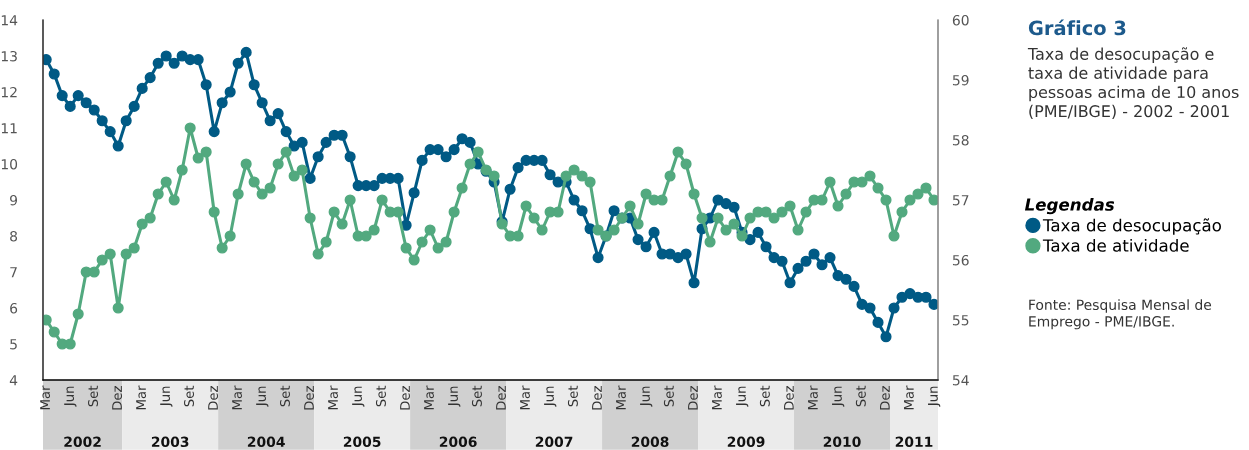  Describe the element at coordinates (1133, 83) in the screenshot. I see `text: Taxa de desocupação e taxa de atividade para pessoas acima de 10 anos (PME/IBGE) - 2002 - 2001` at that location.